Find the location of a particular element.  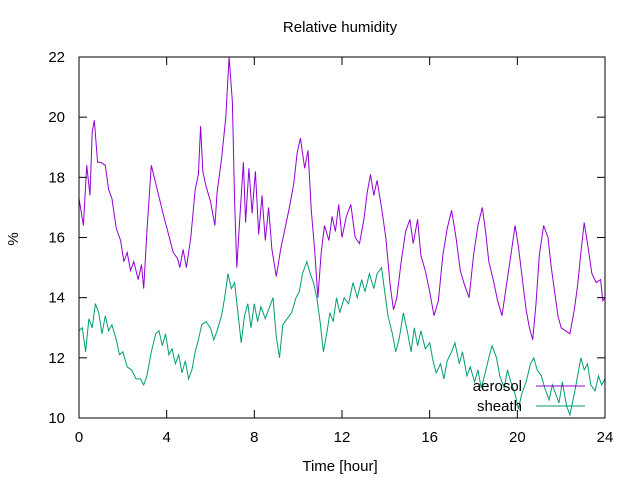

y-tick-label: 10 is located at coordinates (56, 418).